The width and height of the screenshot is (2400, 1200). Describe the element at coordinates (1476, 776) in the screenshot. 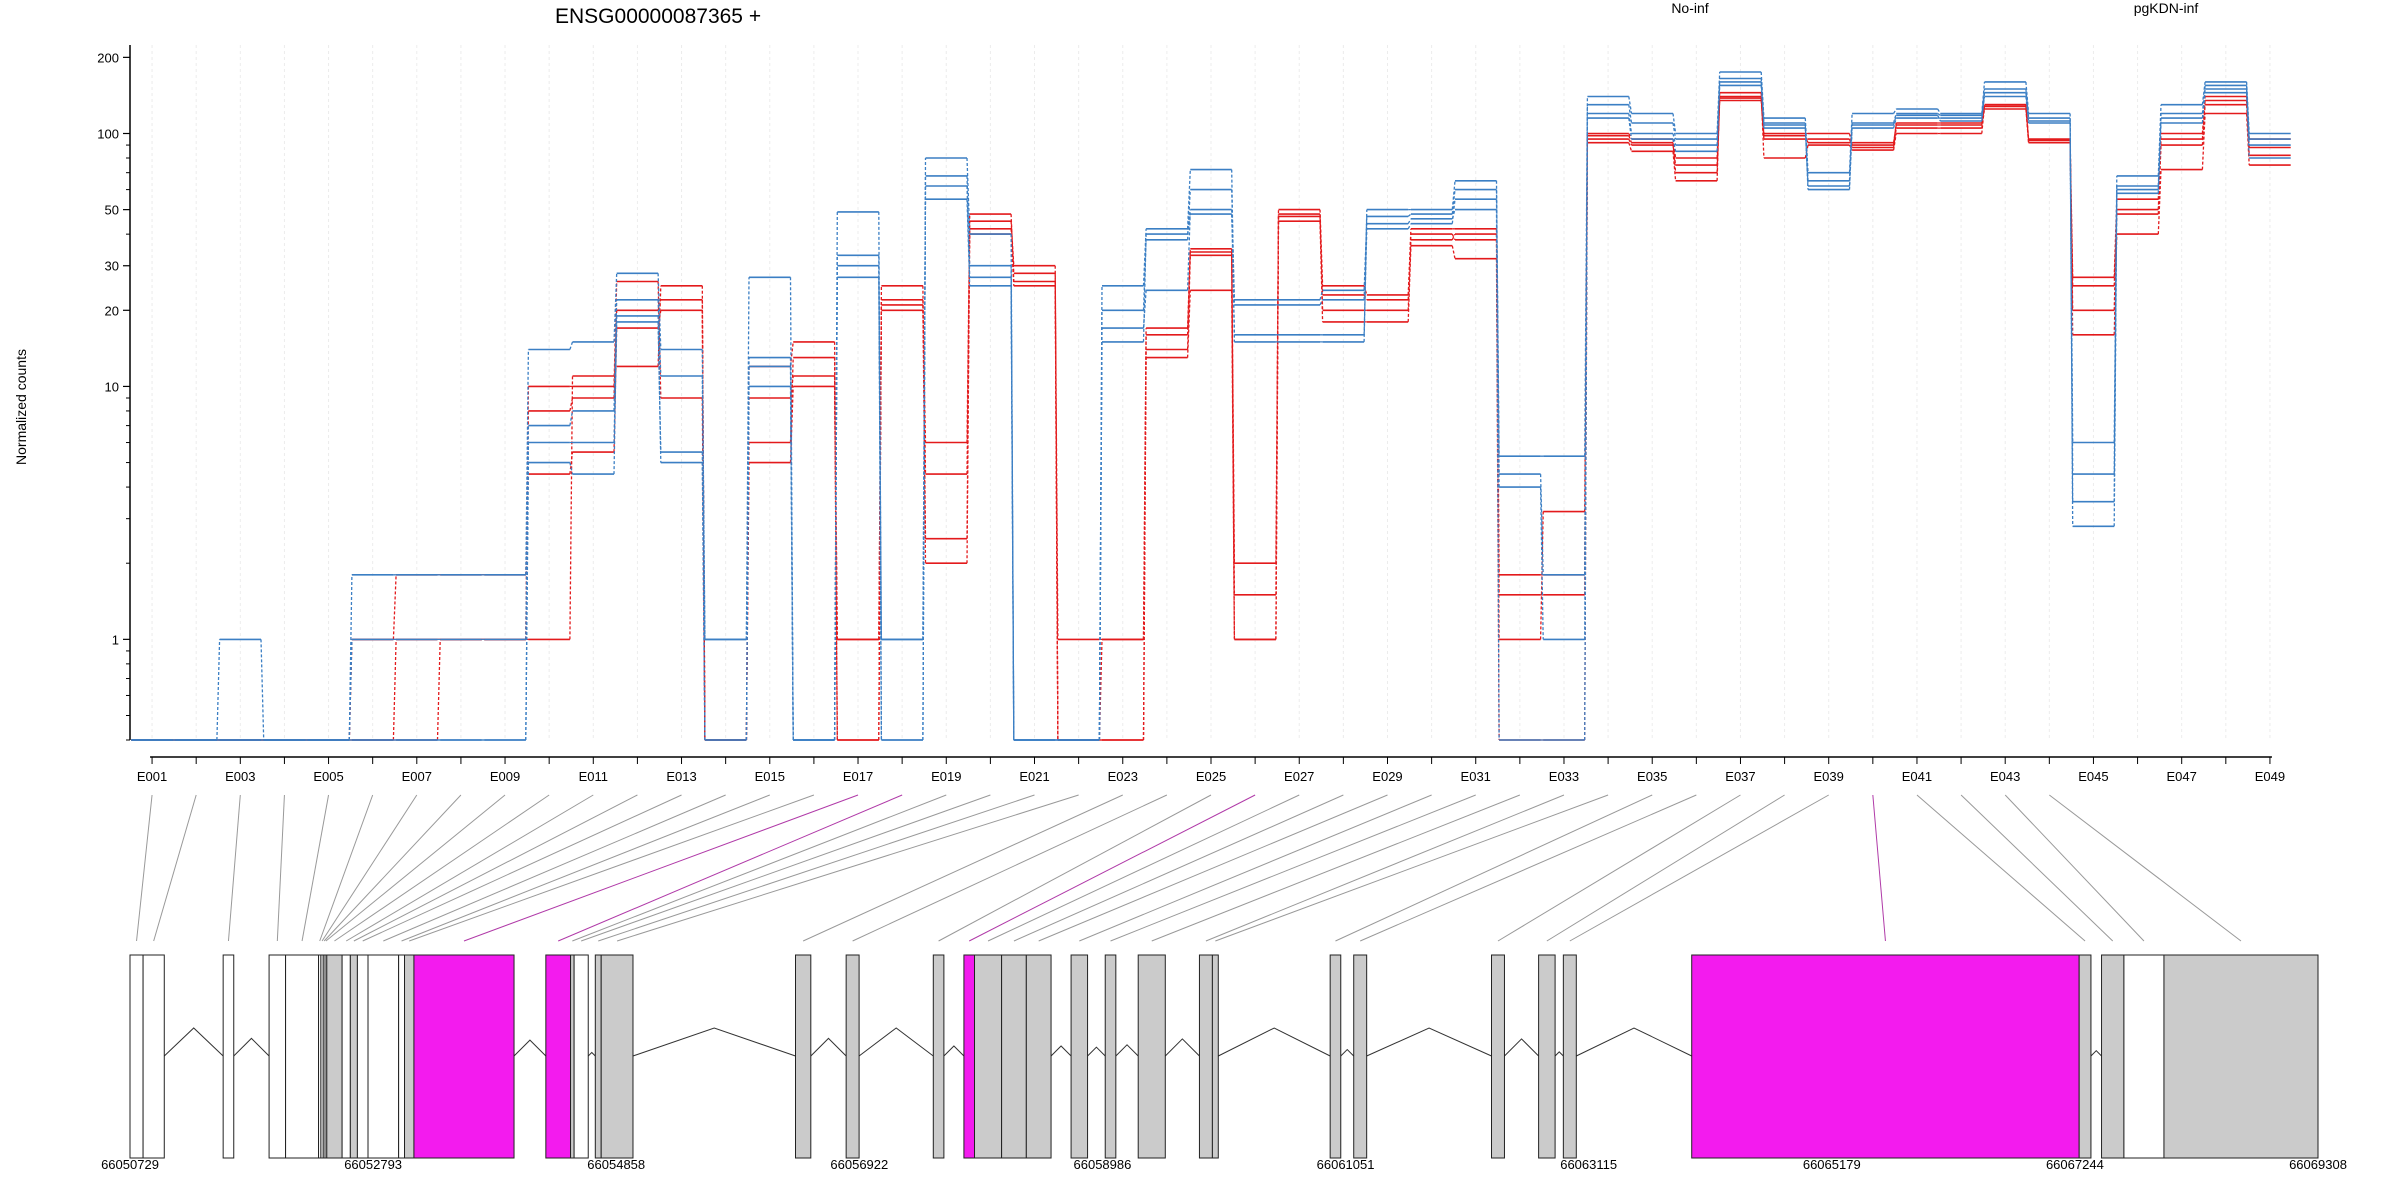

I see `exon-tick-label: E031` at that location.